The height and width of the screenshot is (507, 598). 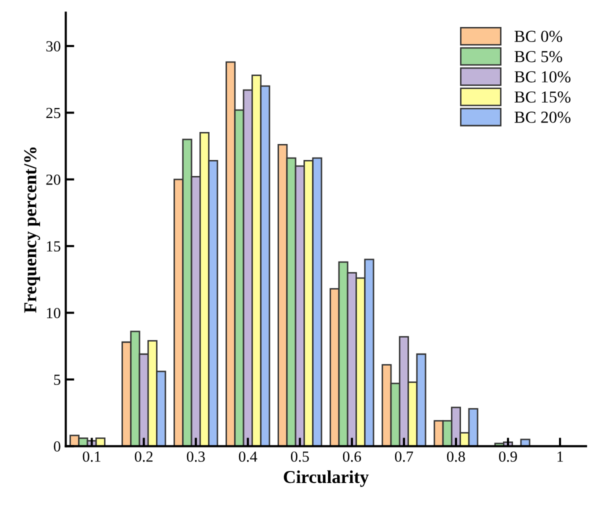 What do you see at coordinates (53, 113) in the screenshot?
I see `y-tick-label: 25` at bounding box center [53, 113].